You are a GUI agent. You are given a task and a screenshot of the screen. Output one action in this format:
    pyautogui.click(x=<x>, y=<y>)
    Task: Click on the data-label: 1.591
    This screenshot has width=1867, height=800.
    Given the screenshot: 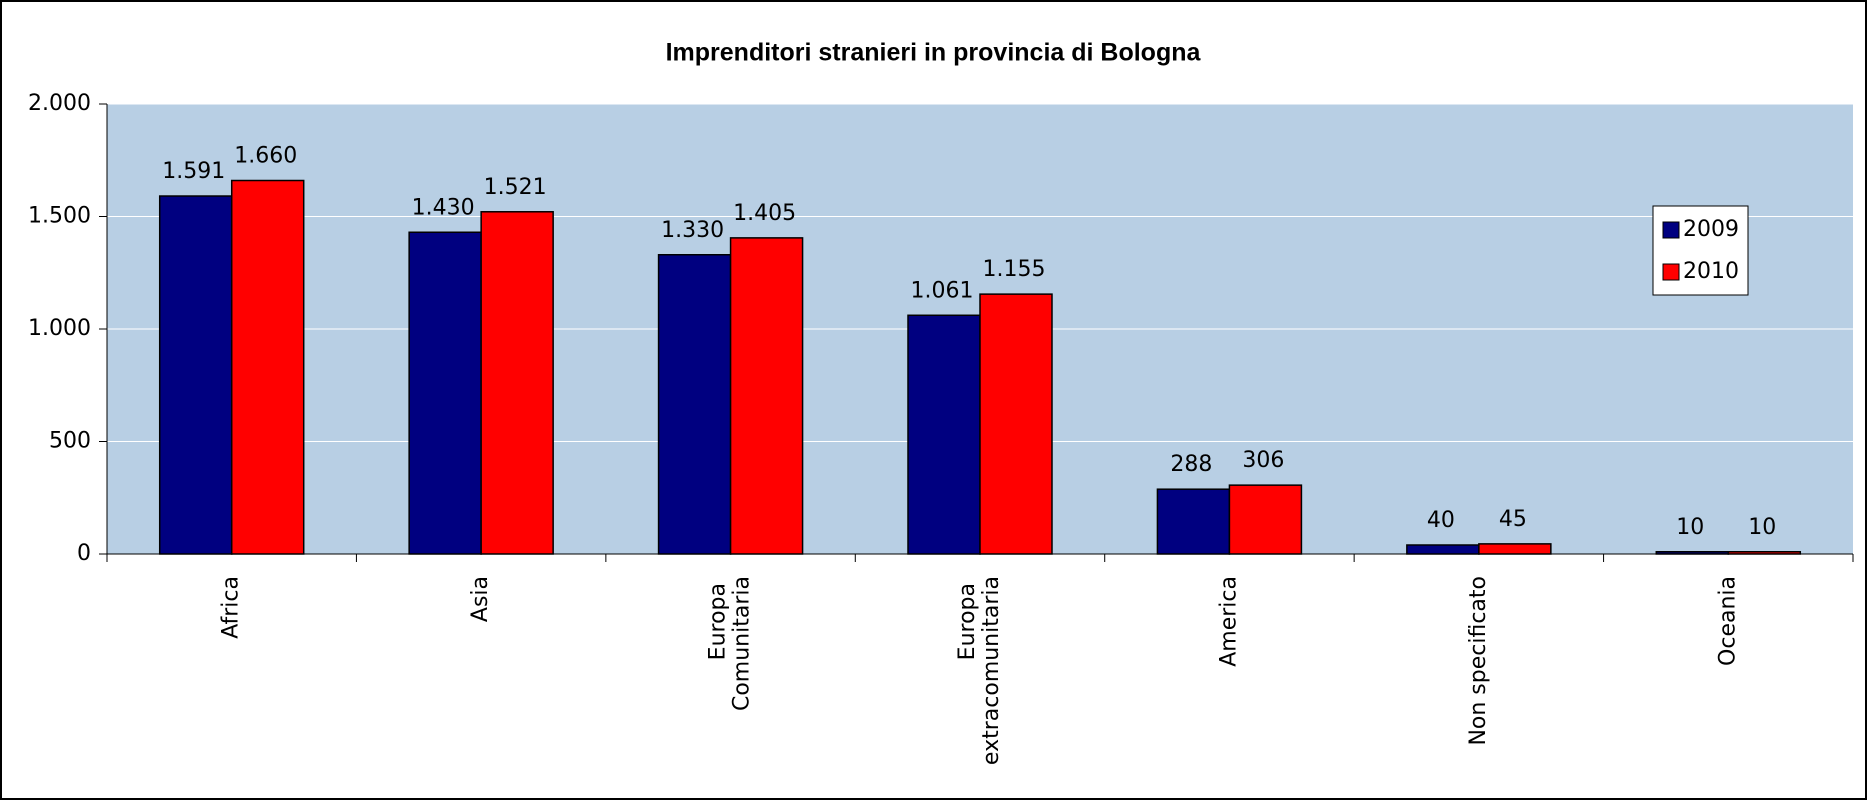 What is the action you would take?
    pyautogui.click(x=193, y=171)
    